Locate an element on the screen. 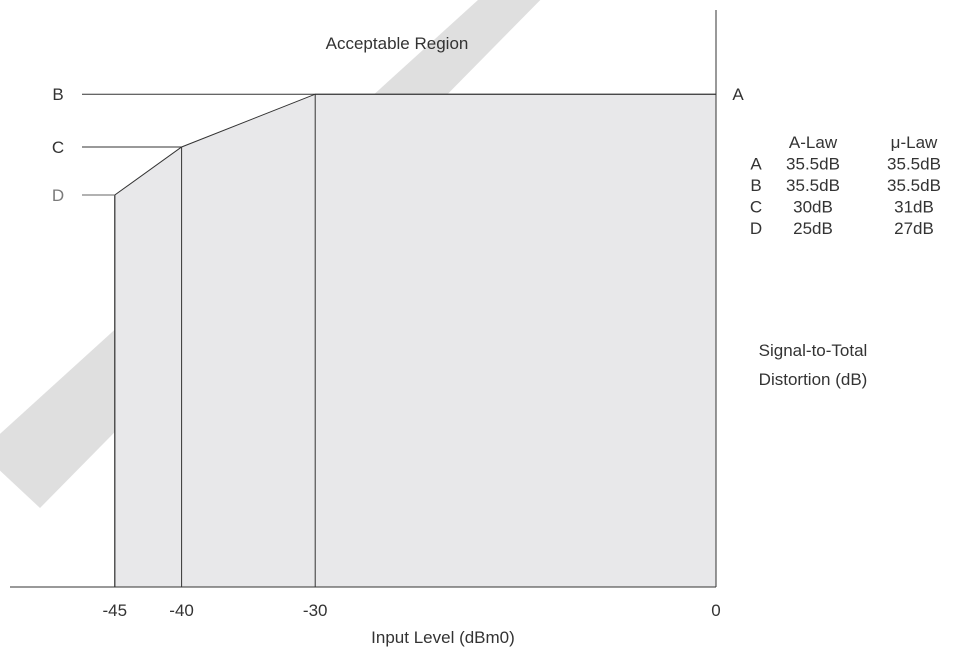 This screenshot has height=655, width=960. table-header-1: A-Law is located at coordinates (813, 142).